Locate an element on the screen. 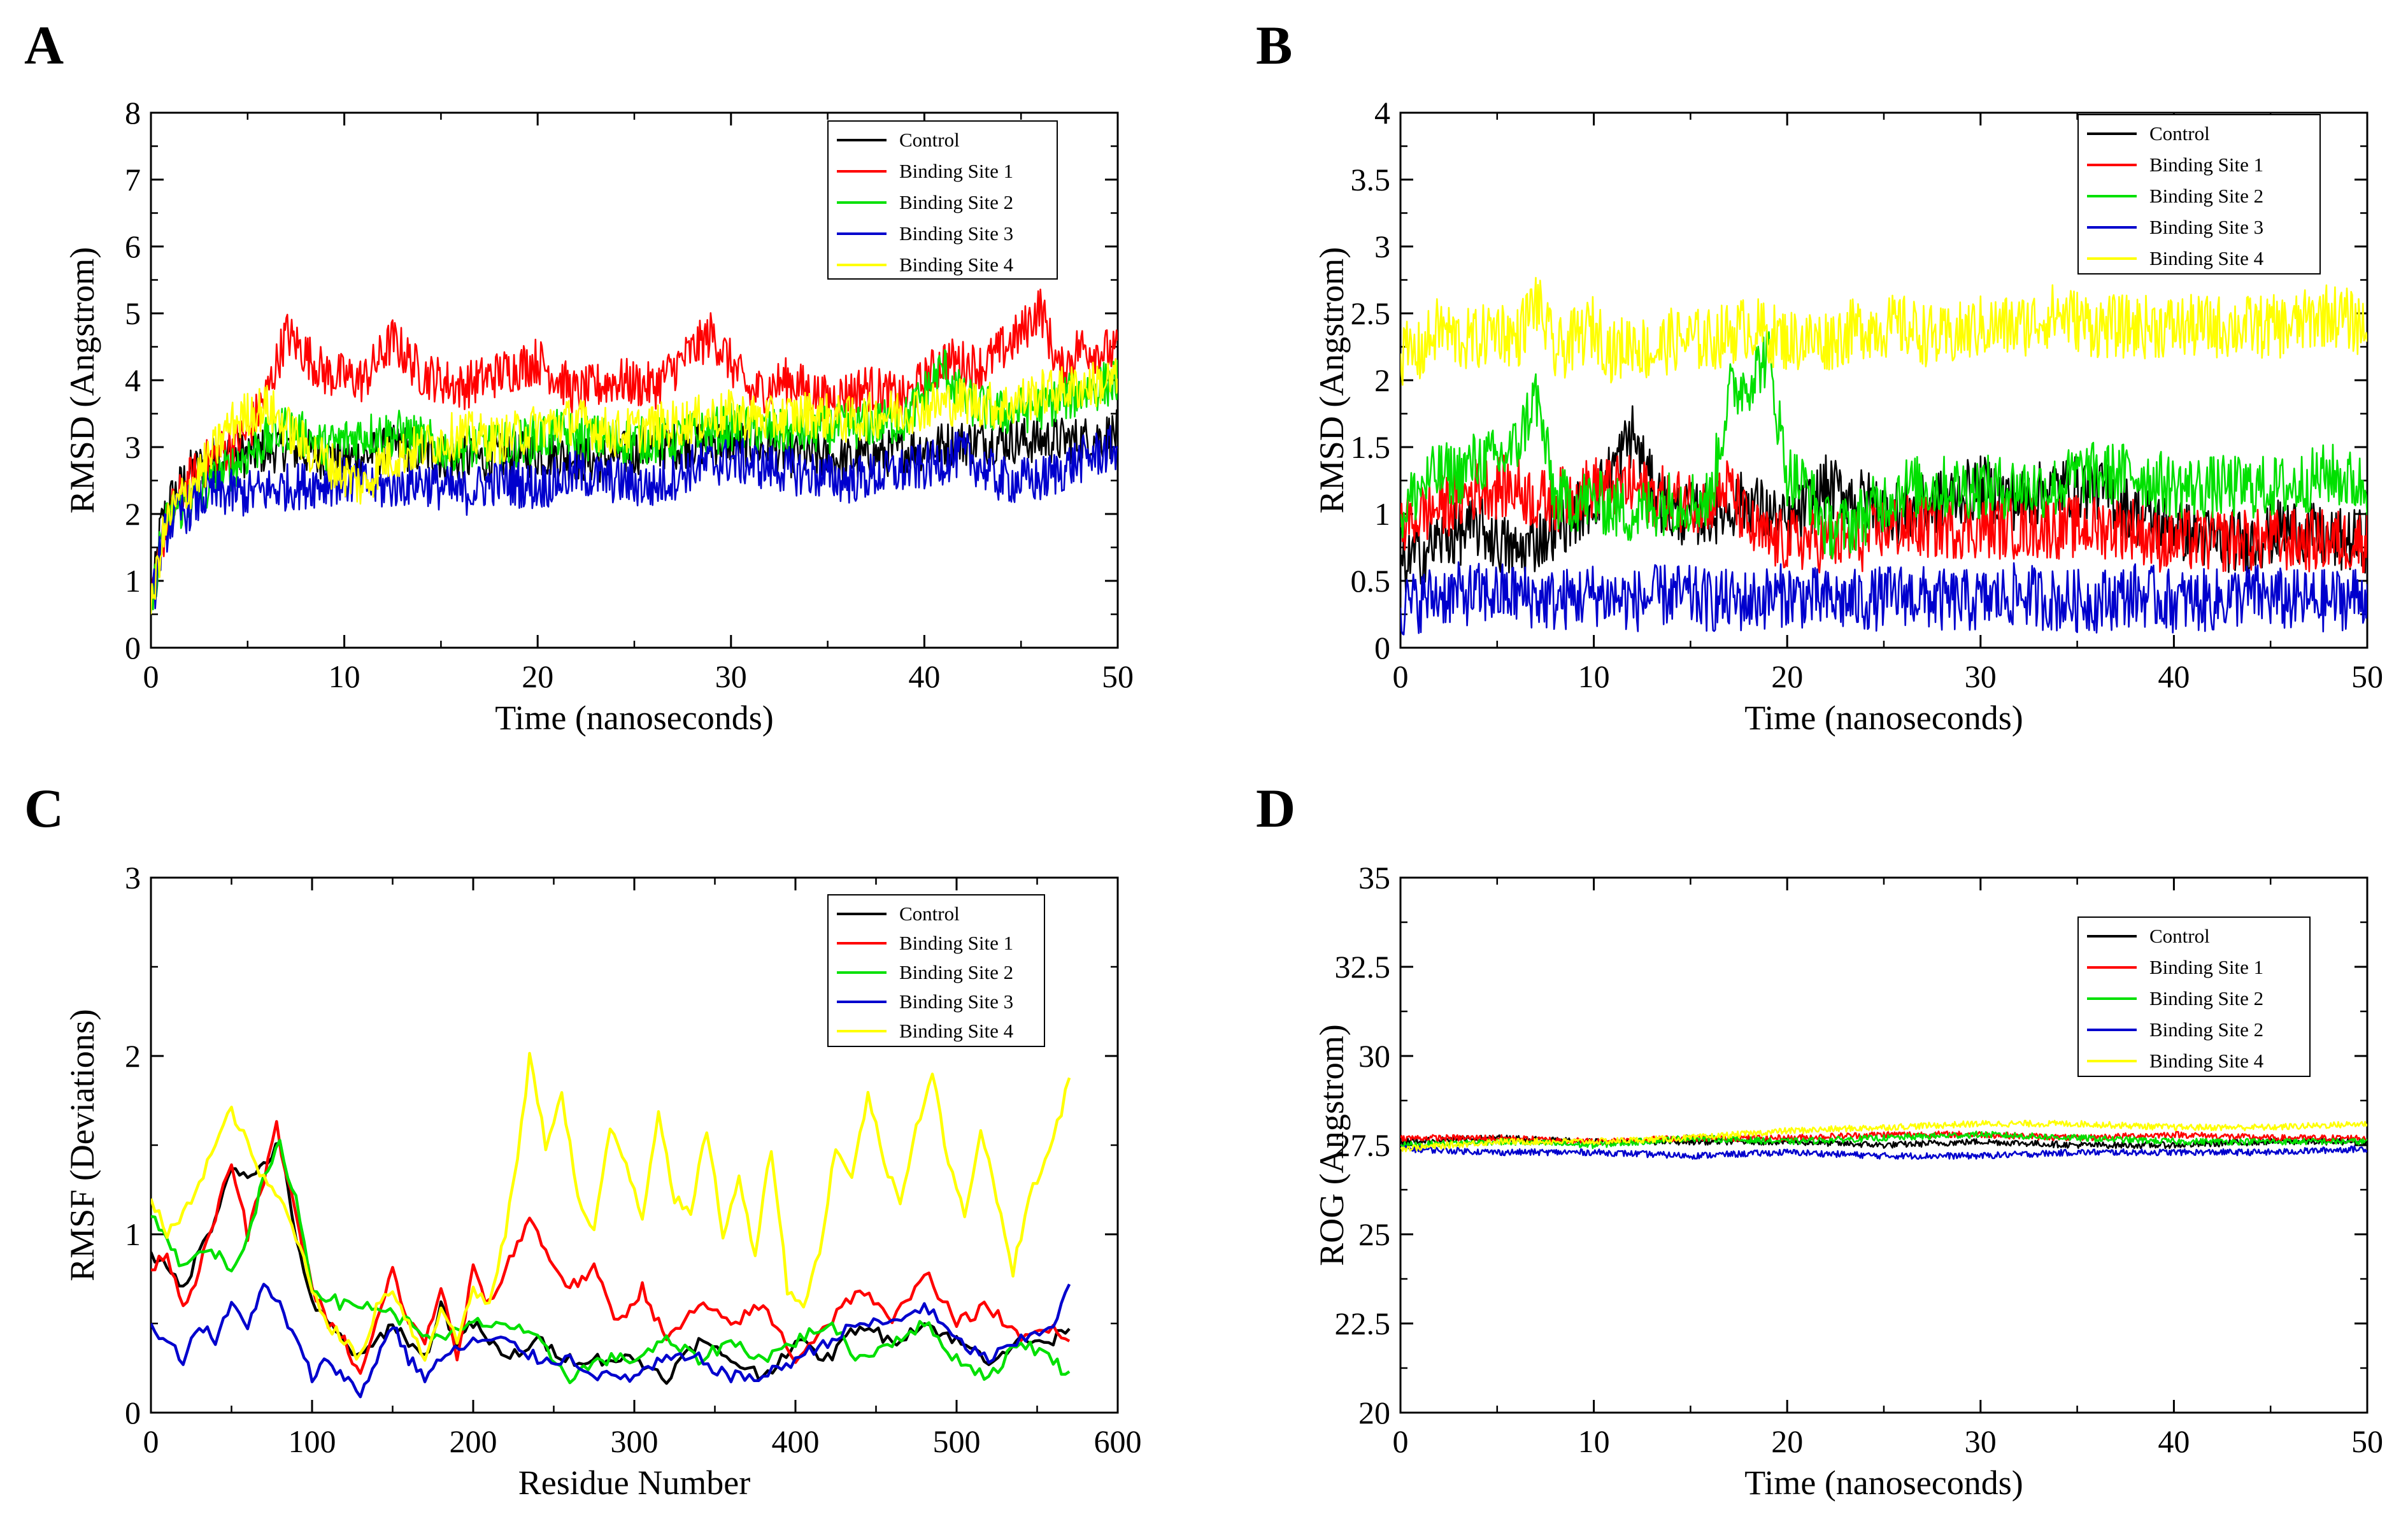 This screenshot has height=1519, width=2408. y-tick-label: 30 is located at coordinates (1374, 1056).